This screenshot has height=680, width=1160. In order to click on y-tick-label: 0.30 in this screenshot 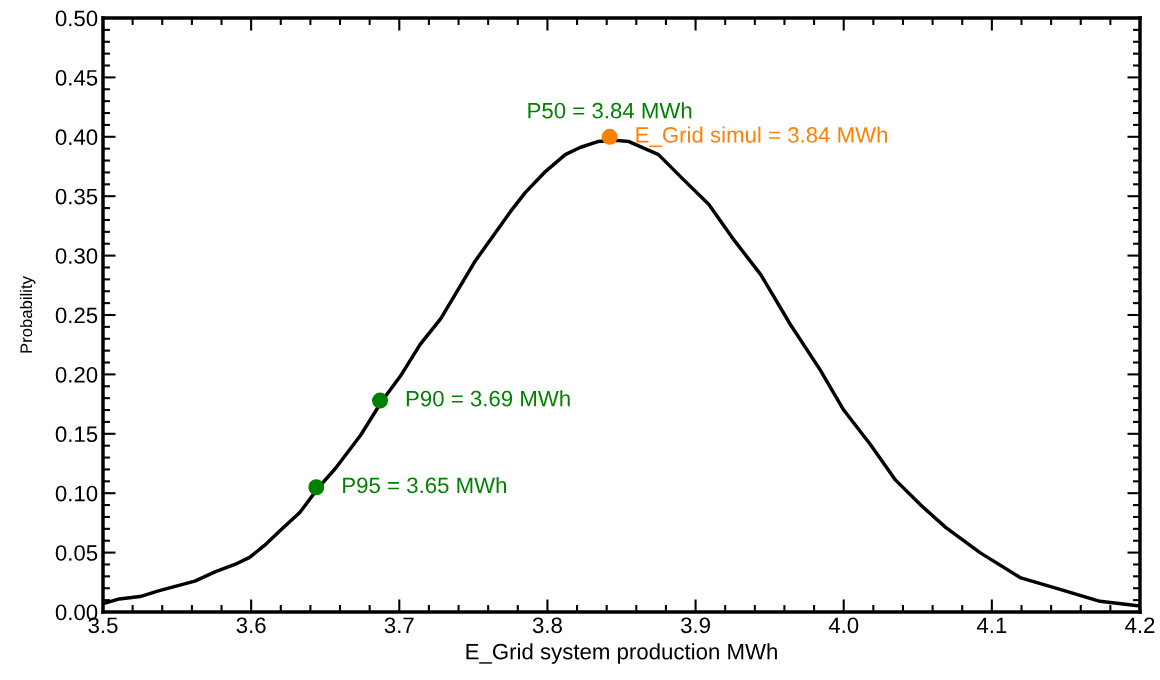, I will do `click(76, 256)`.